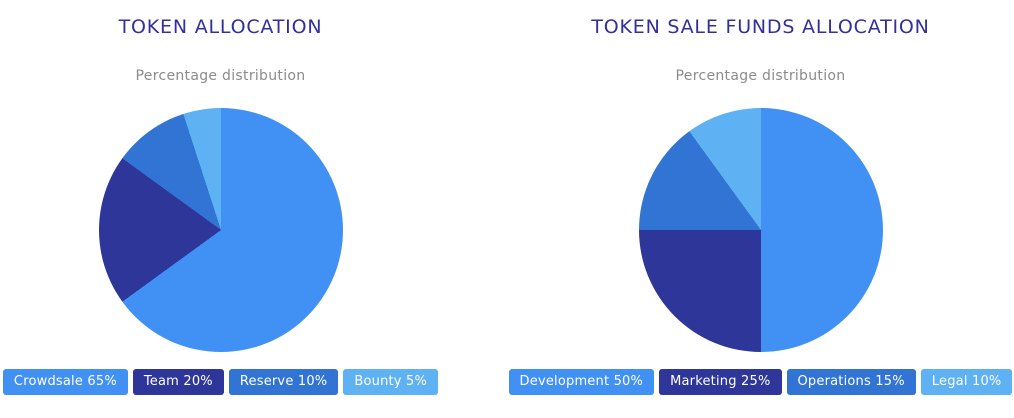 The width and height of the screenshot is (1014, 418). Describe the element at coordinates (581, 382) in the screenshot. I see `legend-item-development: Development 50%` at that location.